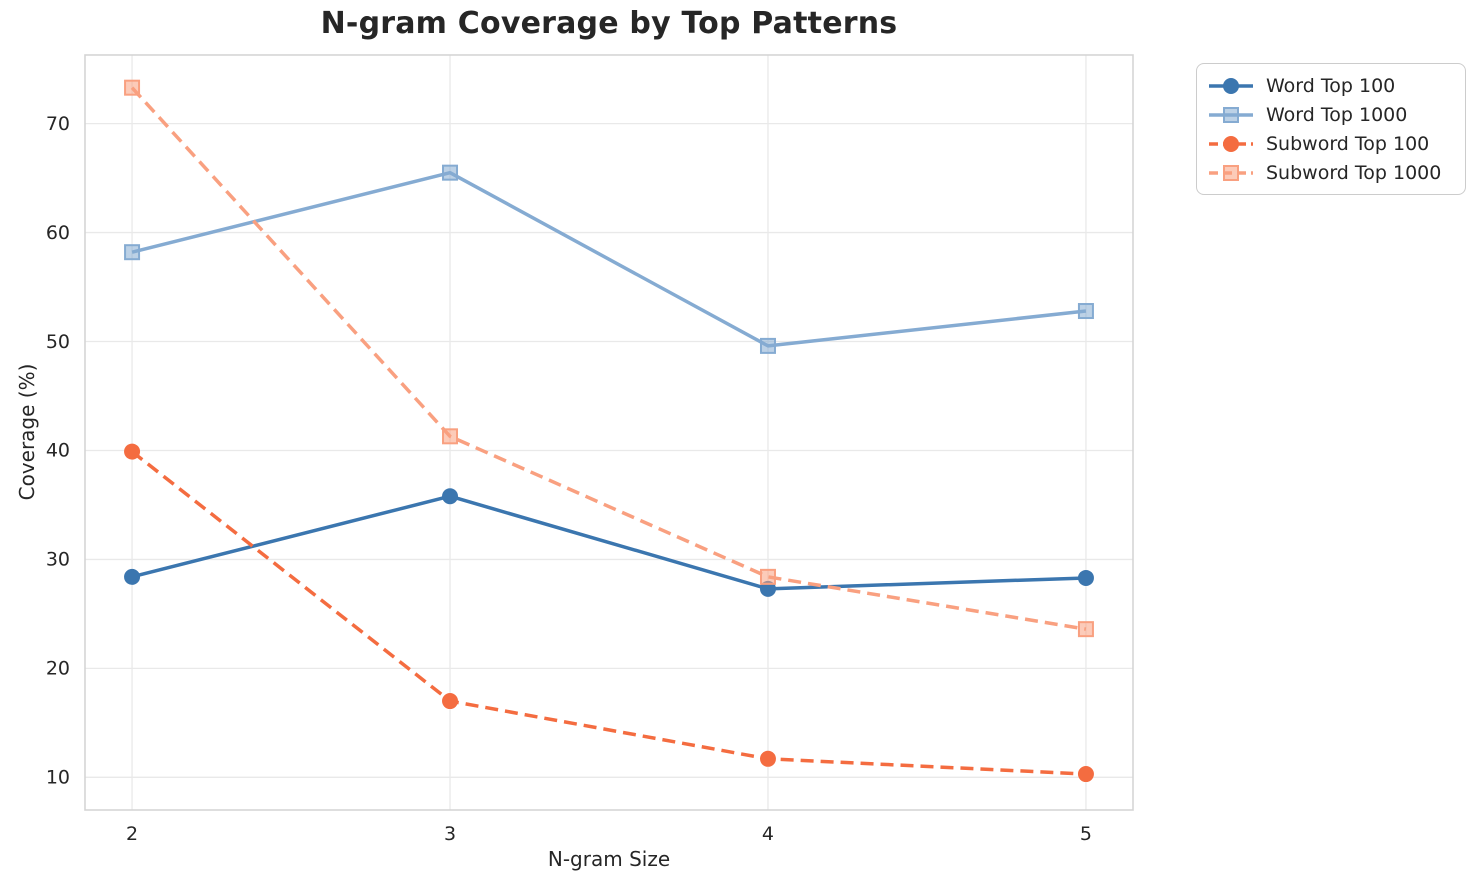 The image size is (1479, 885). I want to click on legend-item-subword-top-1000: Subword Top 1000, so click(1330, 172).